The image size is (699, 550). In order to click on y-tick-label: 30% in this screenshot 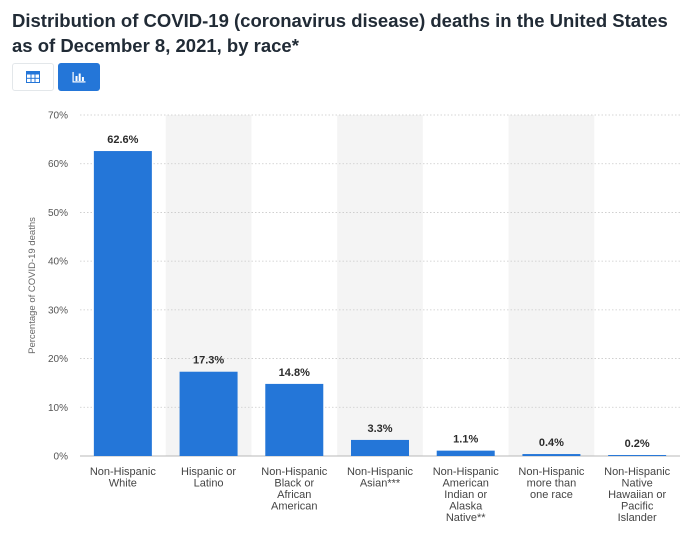, I will do `click(58, 310)`.